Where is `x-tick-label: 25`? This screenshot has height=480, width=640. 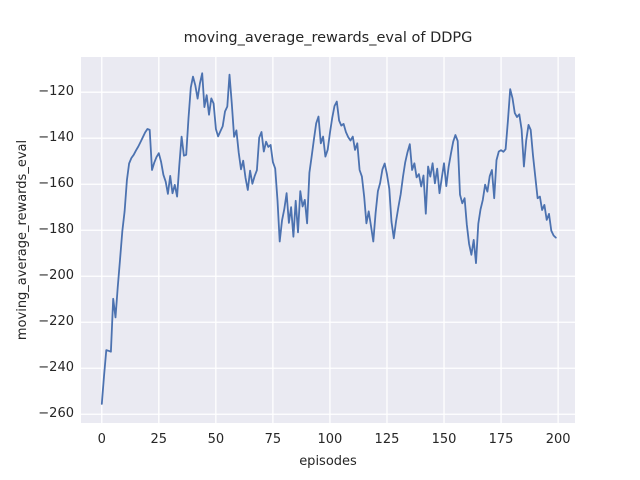 x-tick-label: 25 is located at coordinates (159, 439).